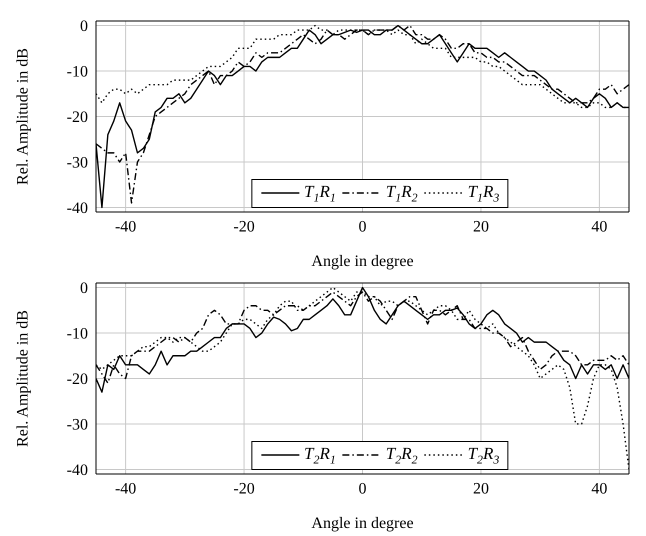 The image size is (646, 536). Describe the element at coordinates (402, 193) in the screenshot. I see `legend-label: T$_{1}$R$_{2}$` at that location.